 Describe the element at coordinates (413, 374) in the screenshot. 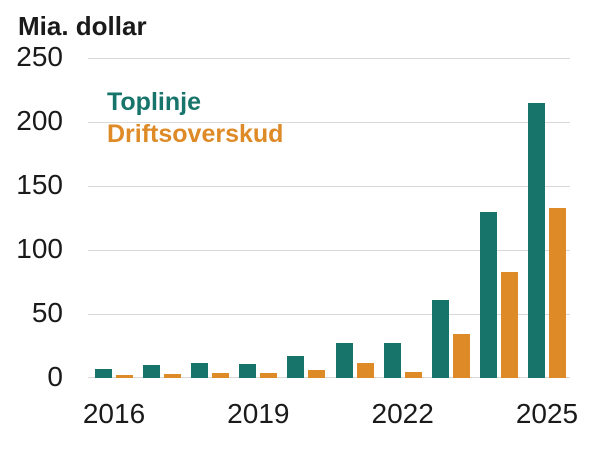

I see `bar-driftsoverskud-2022` at that location.